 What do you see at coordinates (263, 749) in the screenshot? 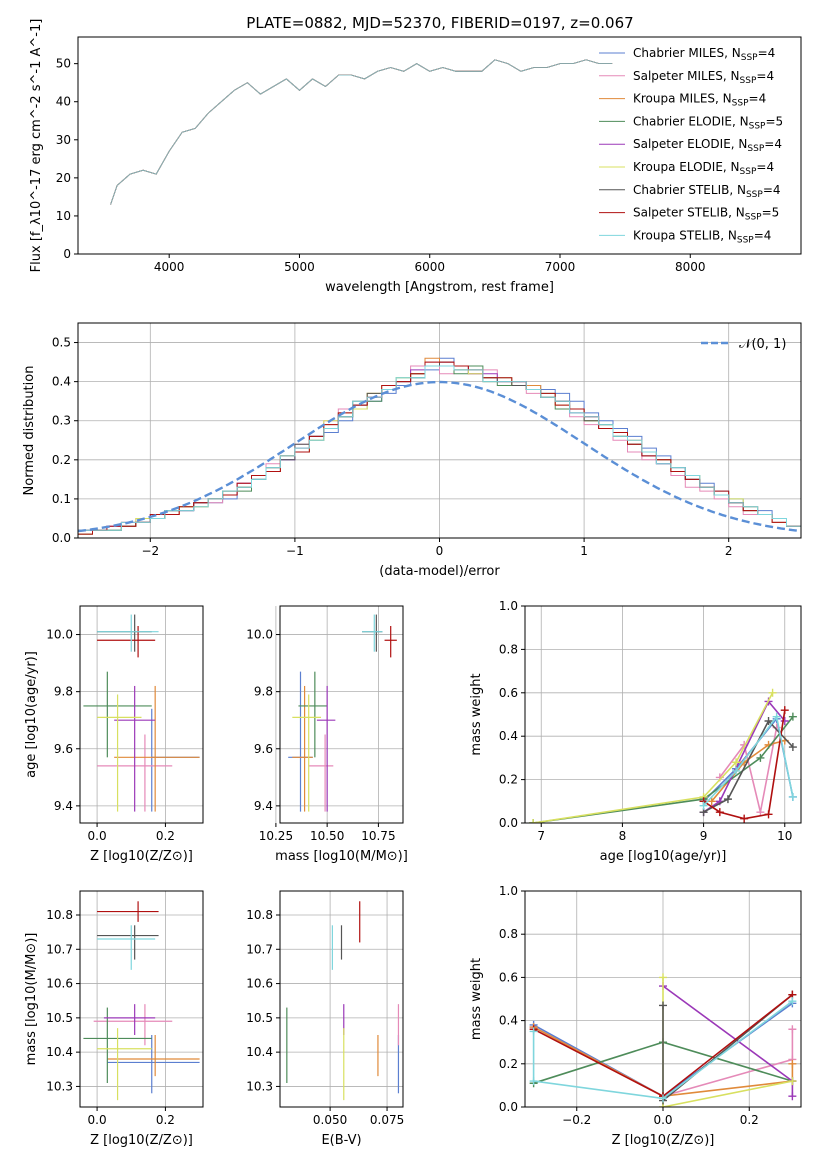
I see `y-tick-label: 9.6` at bounding box center [263, 749].